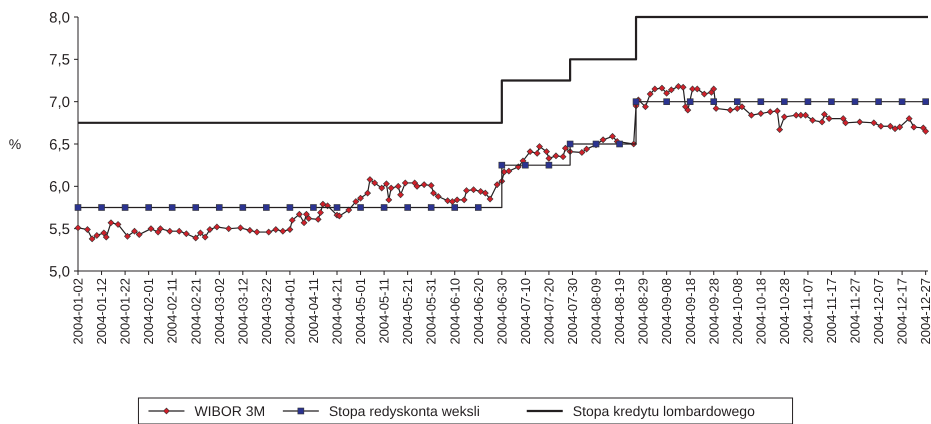 This screenshot has height=424, width=931. What do you see at coordinates (431, 311) in the screenshot?
I see `x-tick-label: 2004-05-31` at bounding box center [431, 311].